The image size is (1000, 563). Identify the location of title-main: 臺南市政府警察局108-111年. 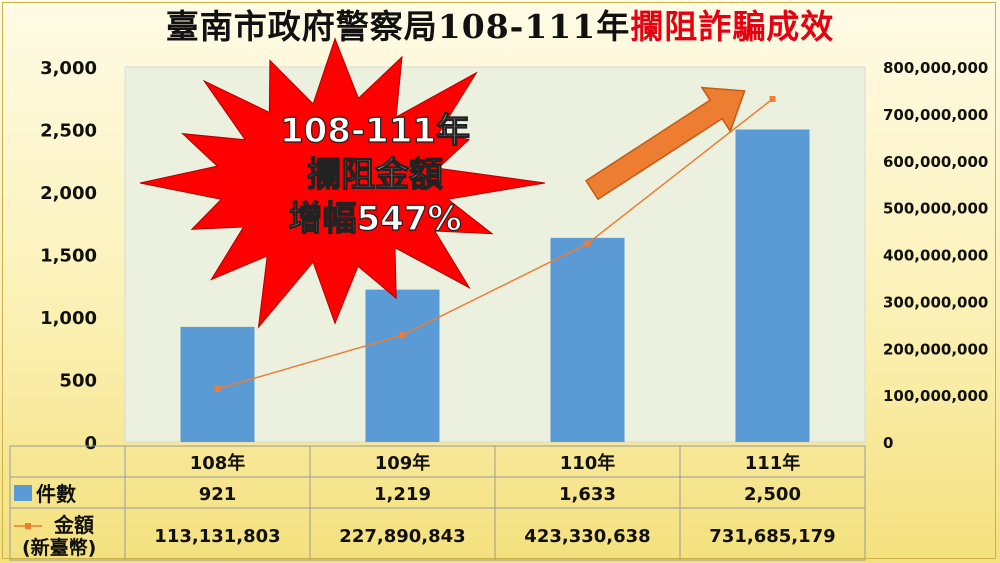
(398, 26).